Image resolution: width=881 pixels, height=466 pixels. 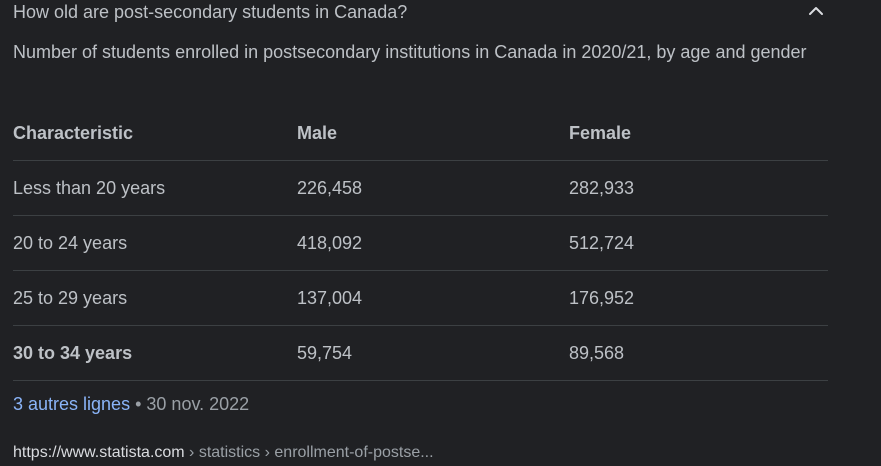 I want to click on table-row: 20 to 24 years 418,092 512,724, so click(x=420, y=243).